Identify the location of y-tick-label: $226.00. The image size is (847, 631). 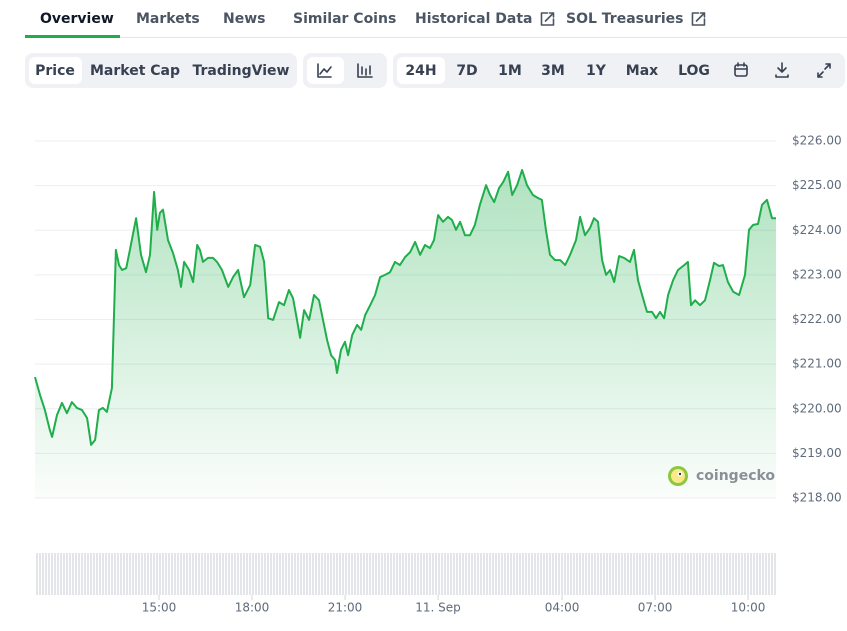
(817, 141).